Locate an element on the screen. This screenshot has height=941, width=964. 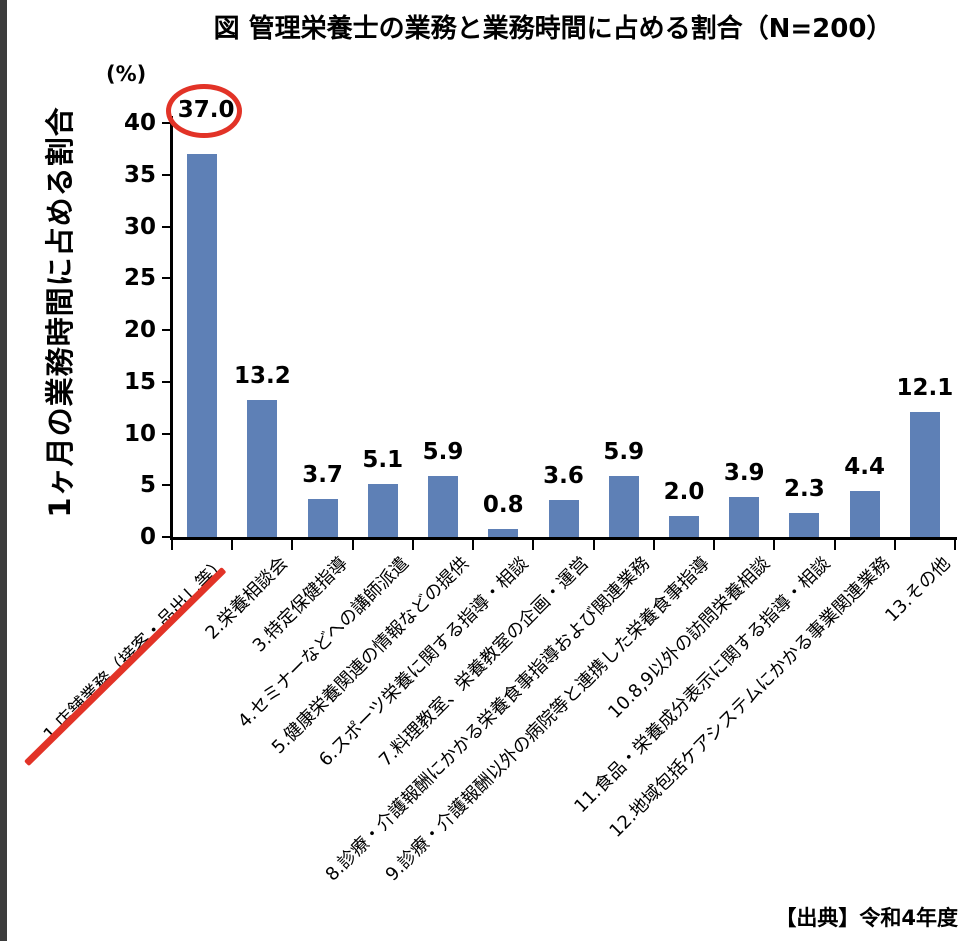
left-edge-strip is located at coordinates (3, 470).